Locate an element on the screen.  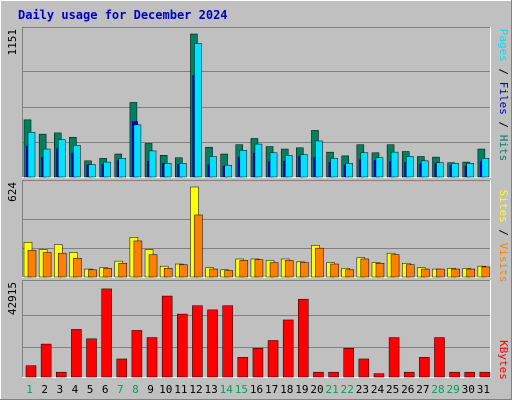
day-label: 20 is located at coordinates (316, 389).